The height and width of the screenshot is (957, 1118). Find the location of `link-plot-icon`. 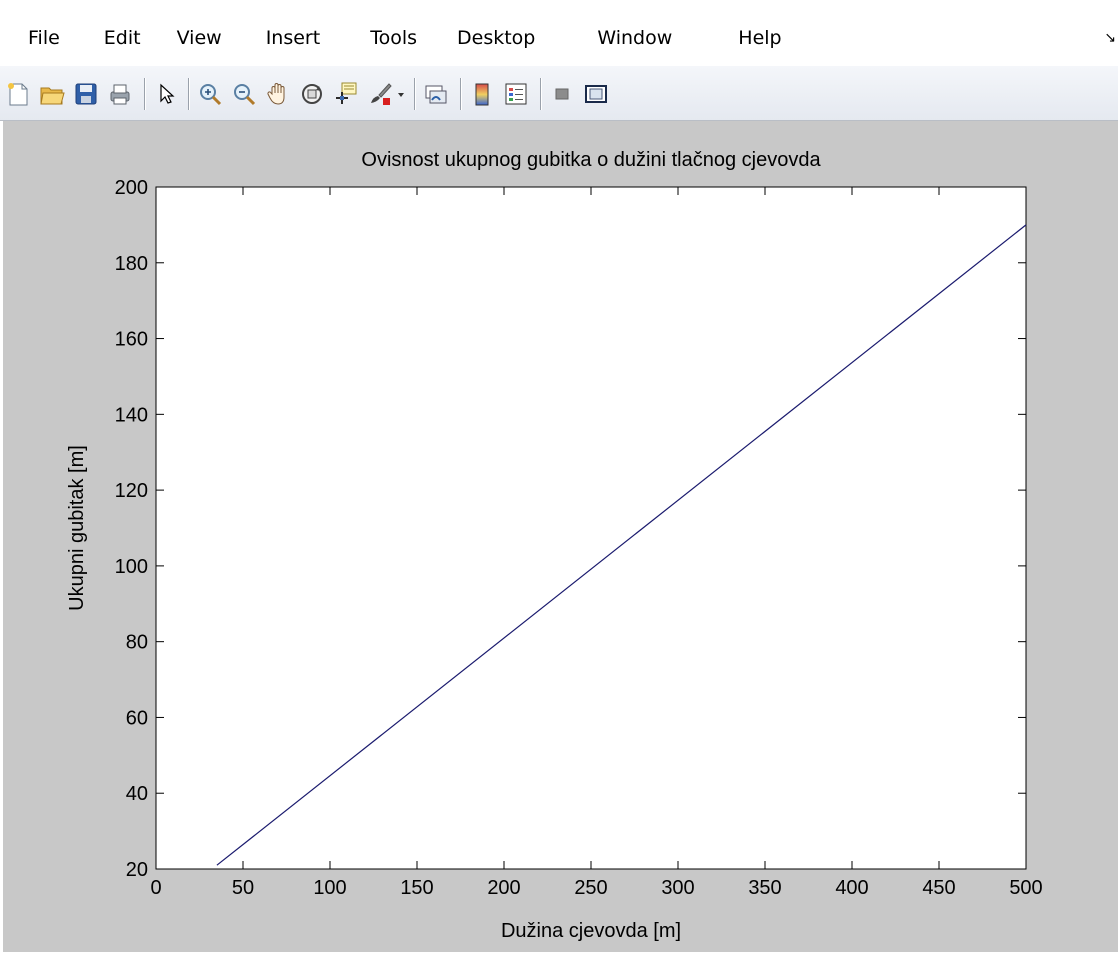

link-plot-icon is located at coordinates (436, 94).